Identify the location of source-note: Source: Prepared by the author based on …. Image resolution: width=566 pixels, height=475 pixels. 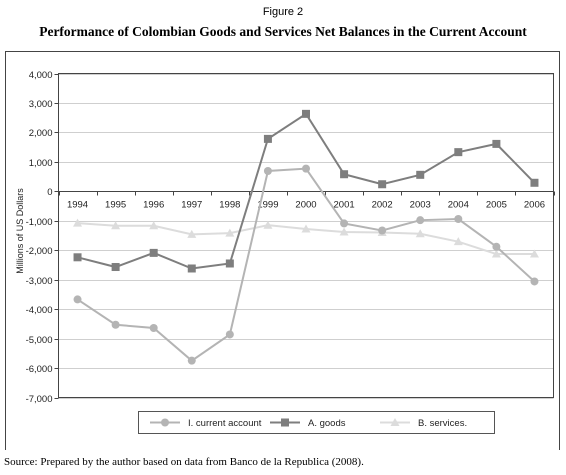
(184, 462).